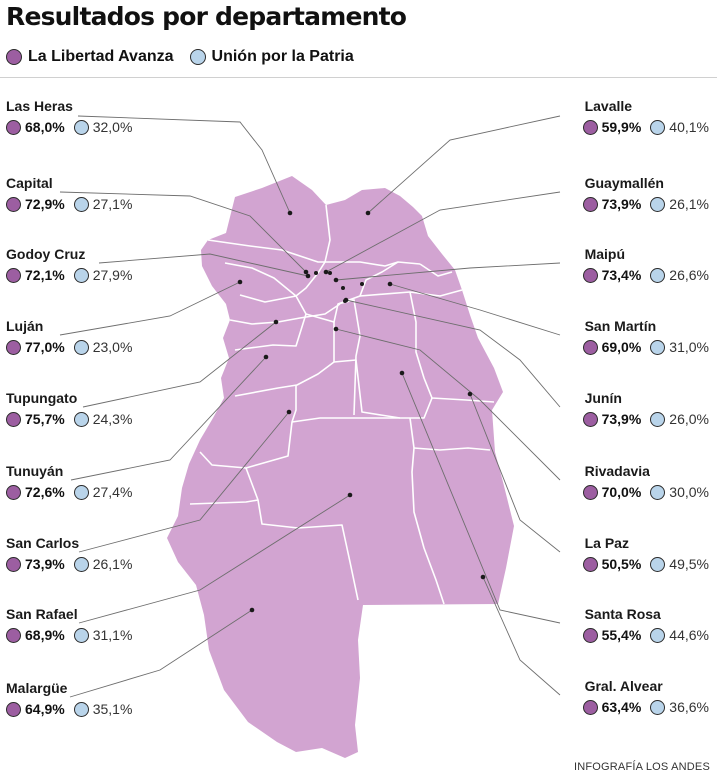  What do you see at coordinates (689, 347) in the screenshot?
I see `uxp-percent: 31,0%` at bounding box center [689, 347].